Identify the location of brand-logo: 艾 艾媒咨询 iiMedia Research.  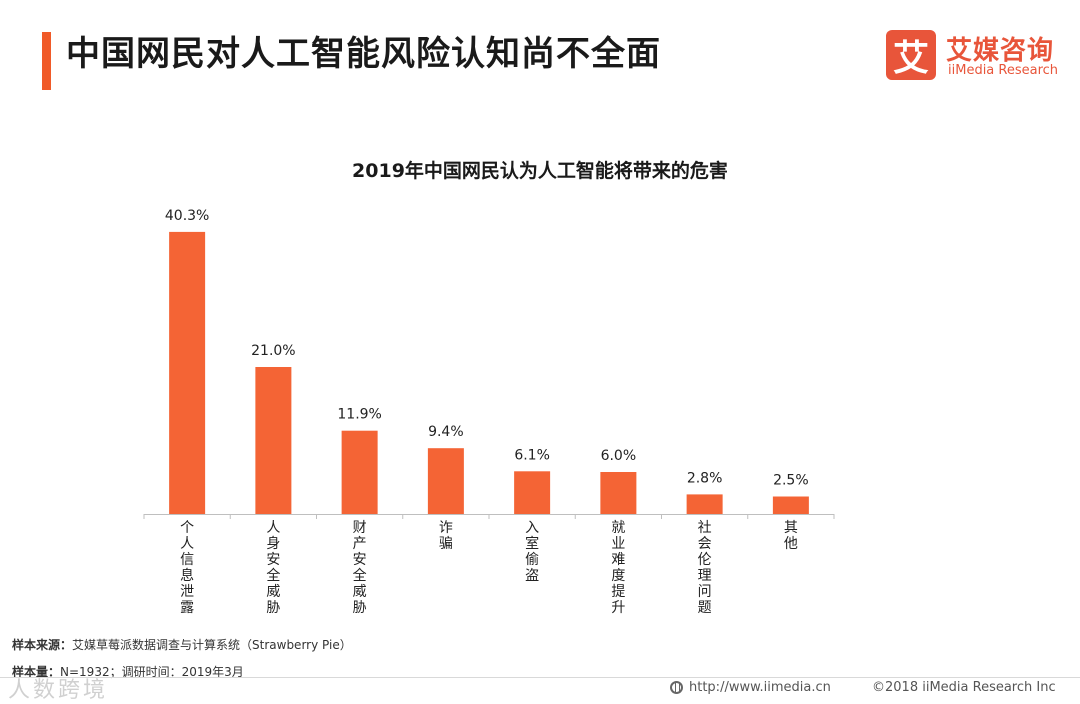
(978, 56).